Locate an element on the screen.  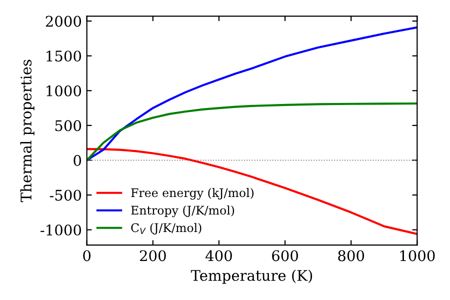
x-tick-label: 800 is located at coordinates (351, 256).